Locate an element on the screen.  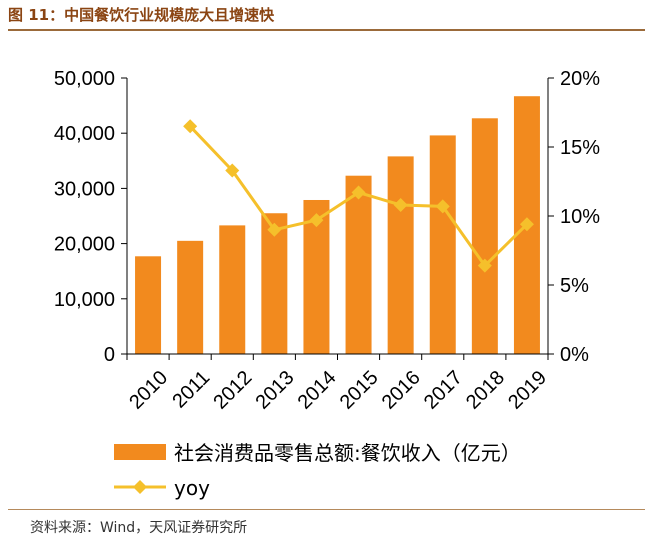
title-divider is located at coordinates (326, 30).